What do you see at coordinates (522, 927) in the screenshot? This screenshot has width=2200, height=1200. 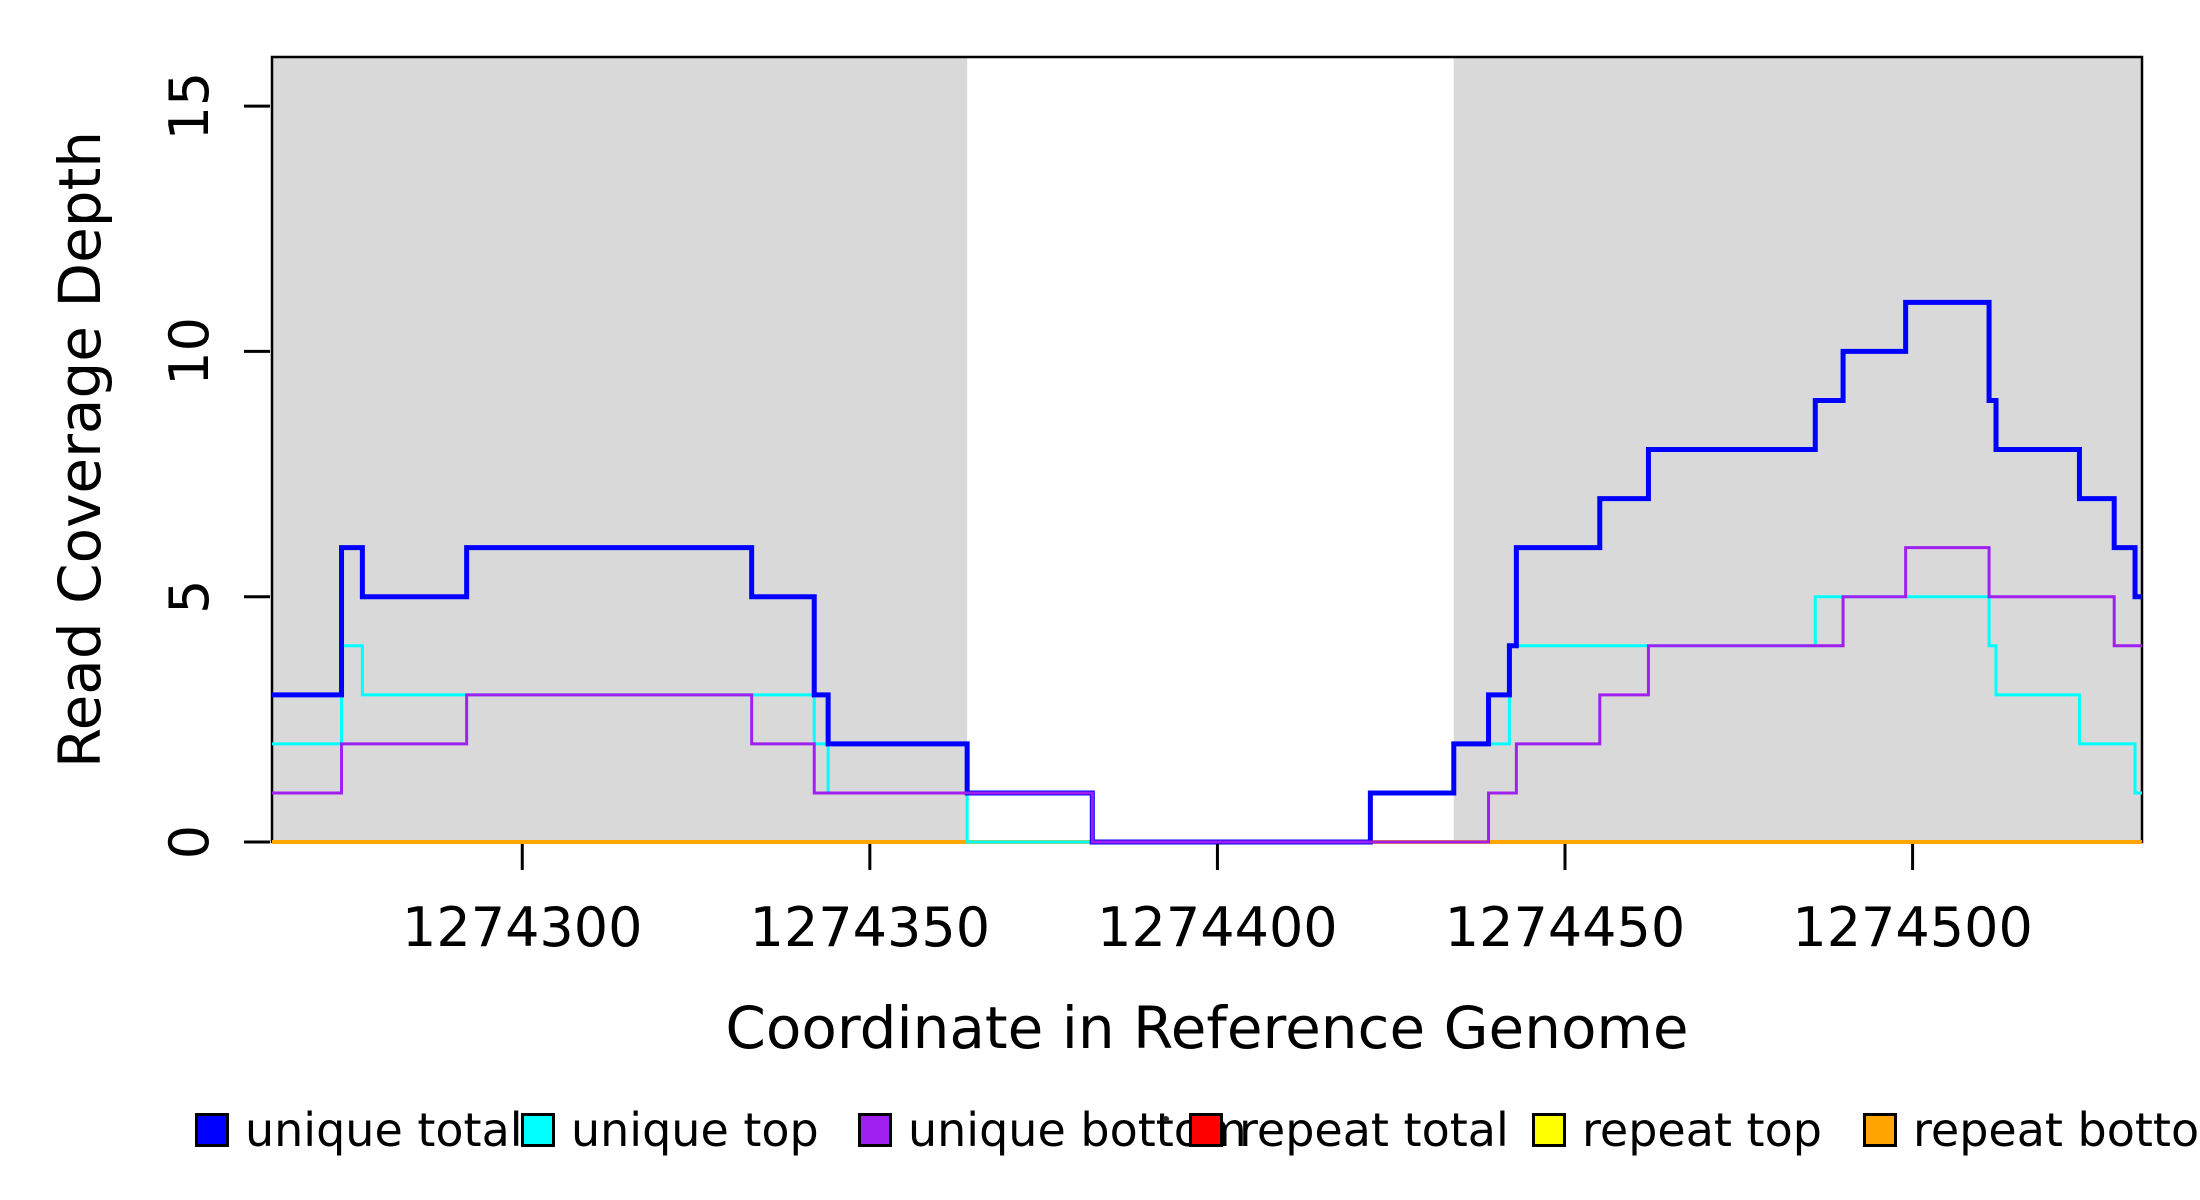 I see `x-tick-label-1274300: 1274300` at bounding box center [522, 927].